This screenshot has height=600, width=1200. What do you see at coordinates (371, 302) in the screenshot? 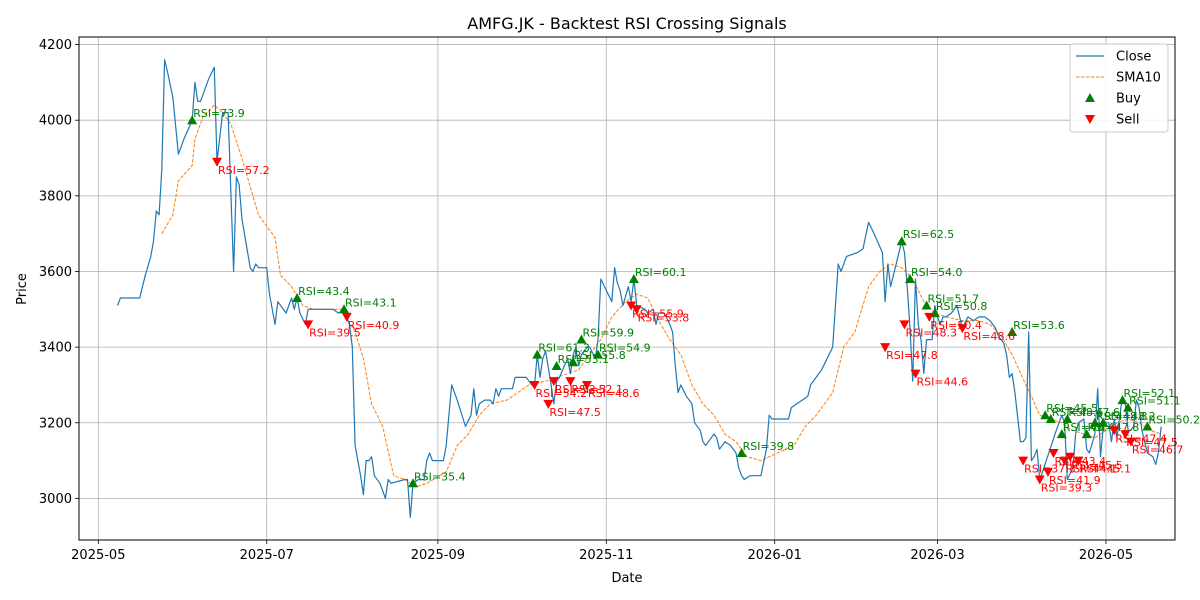
I see `buy-annotation: RSI=43.1` at bounding box center [371, 302].